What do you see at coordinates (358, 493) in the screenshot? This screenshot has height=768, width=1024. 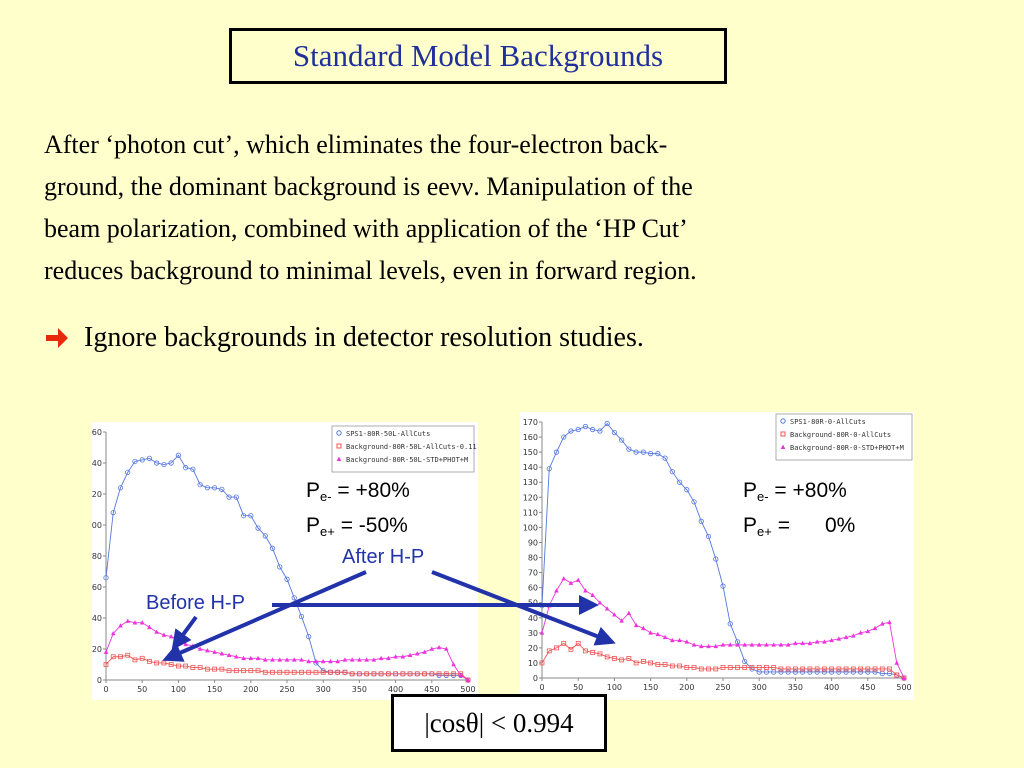 I see `pe-minus-line: Pe- = +80%` at bounding box center [358, 493].